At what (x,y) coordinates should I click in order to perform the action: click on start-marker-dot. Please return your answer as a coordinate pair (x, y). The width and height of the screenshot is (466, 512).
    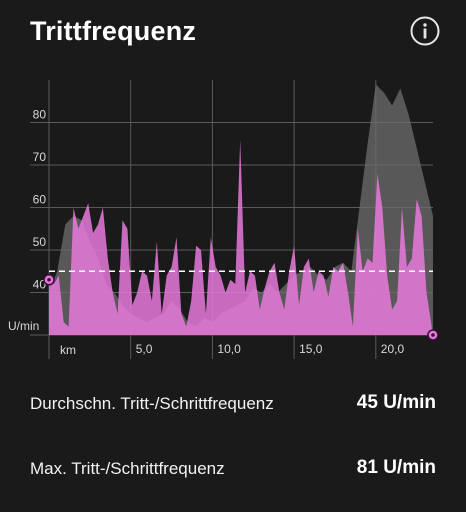
    Looking at the image, I should click on (49, 279).